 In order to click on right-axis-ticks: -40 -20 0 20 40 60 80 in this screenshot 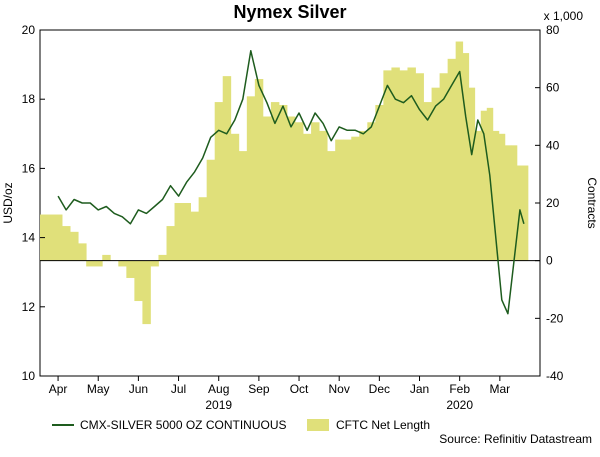, I will do `click(549, 203)`.